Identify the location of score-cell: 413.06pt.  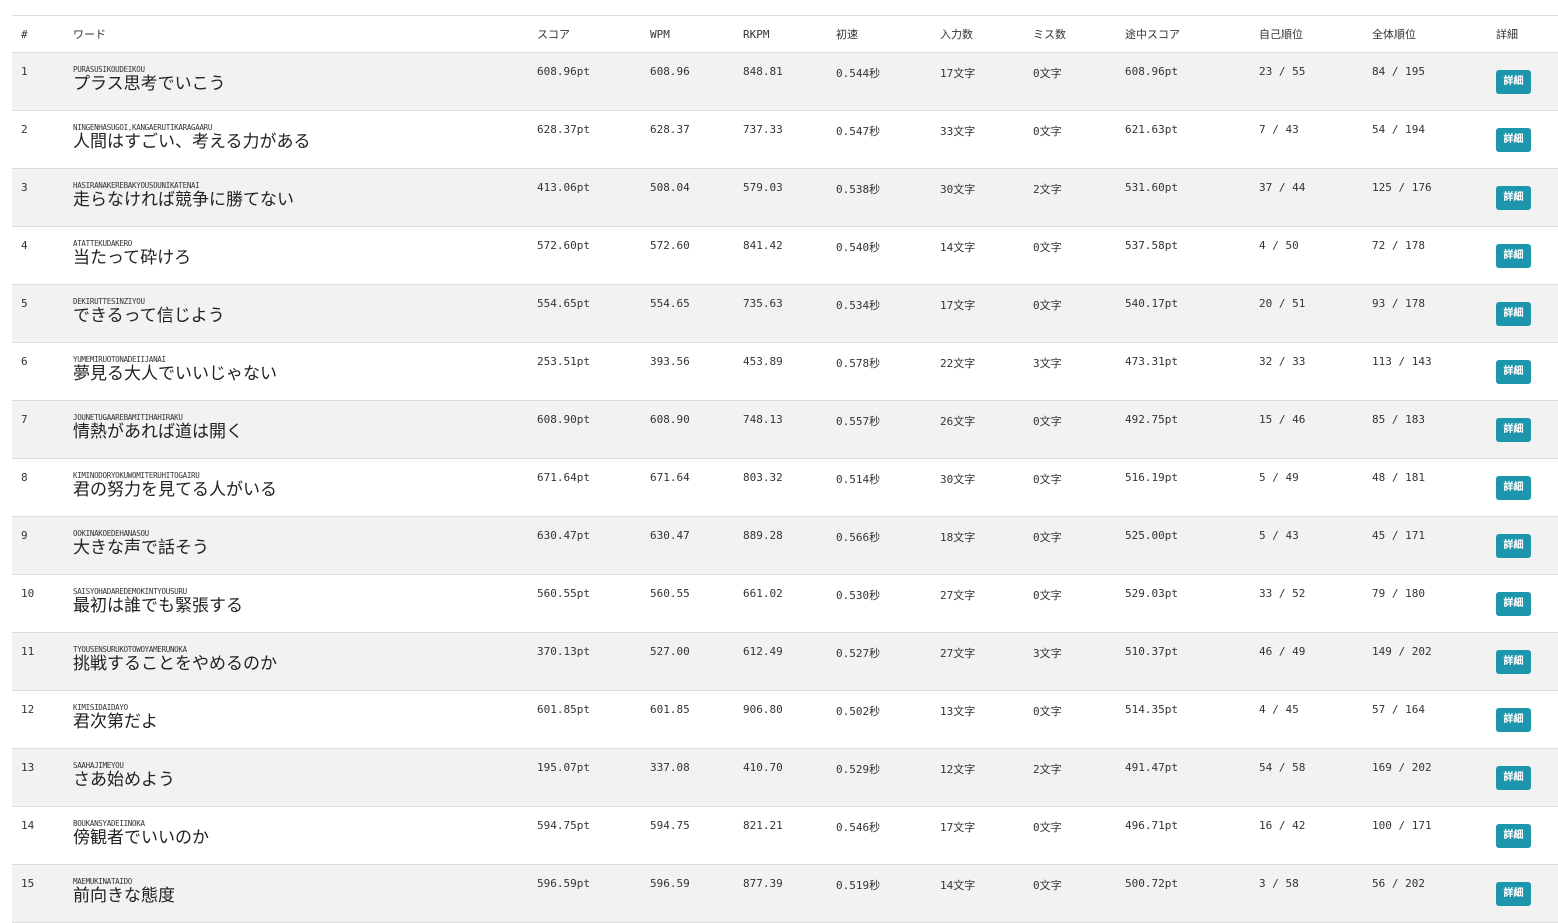
(584, 197).